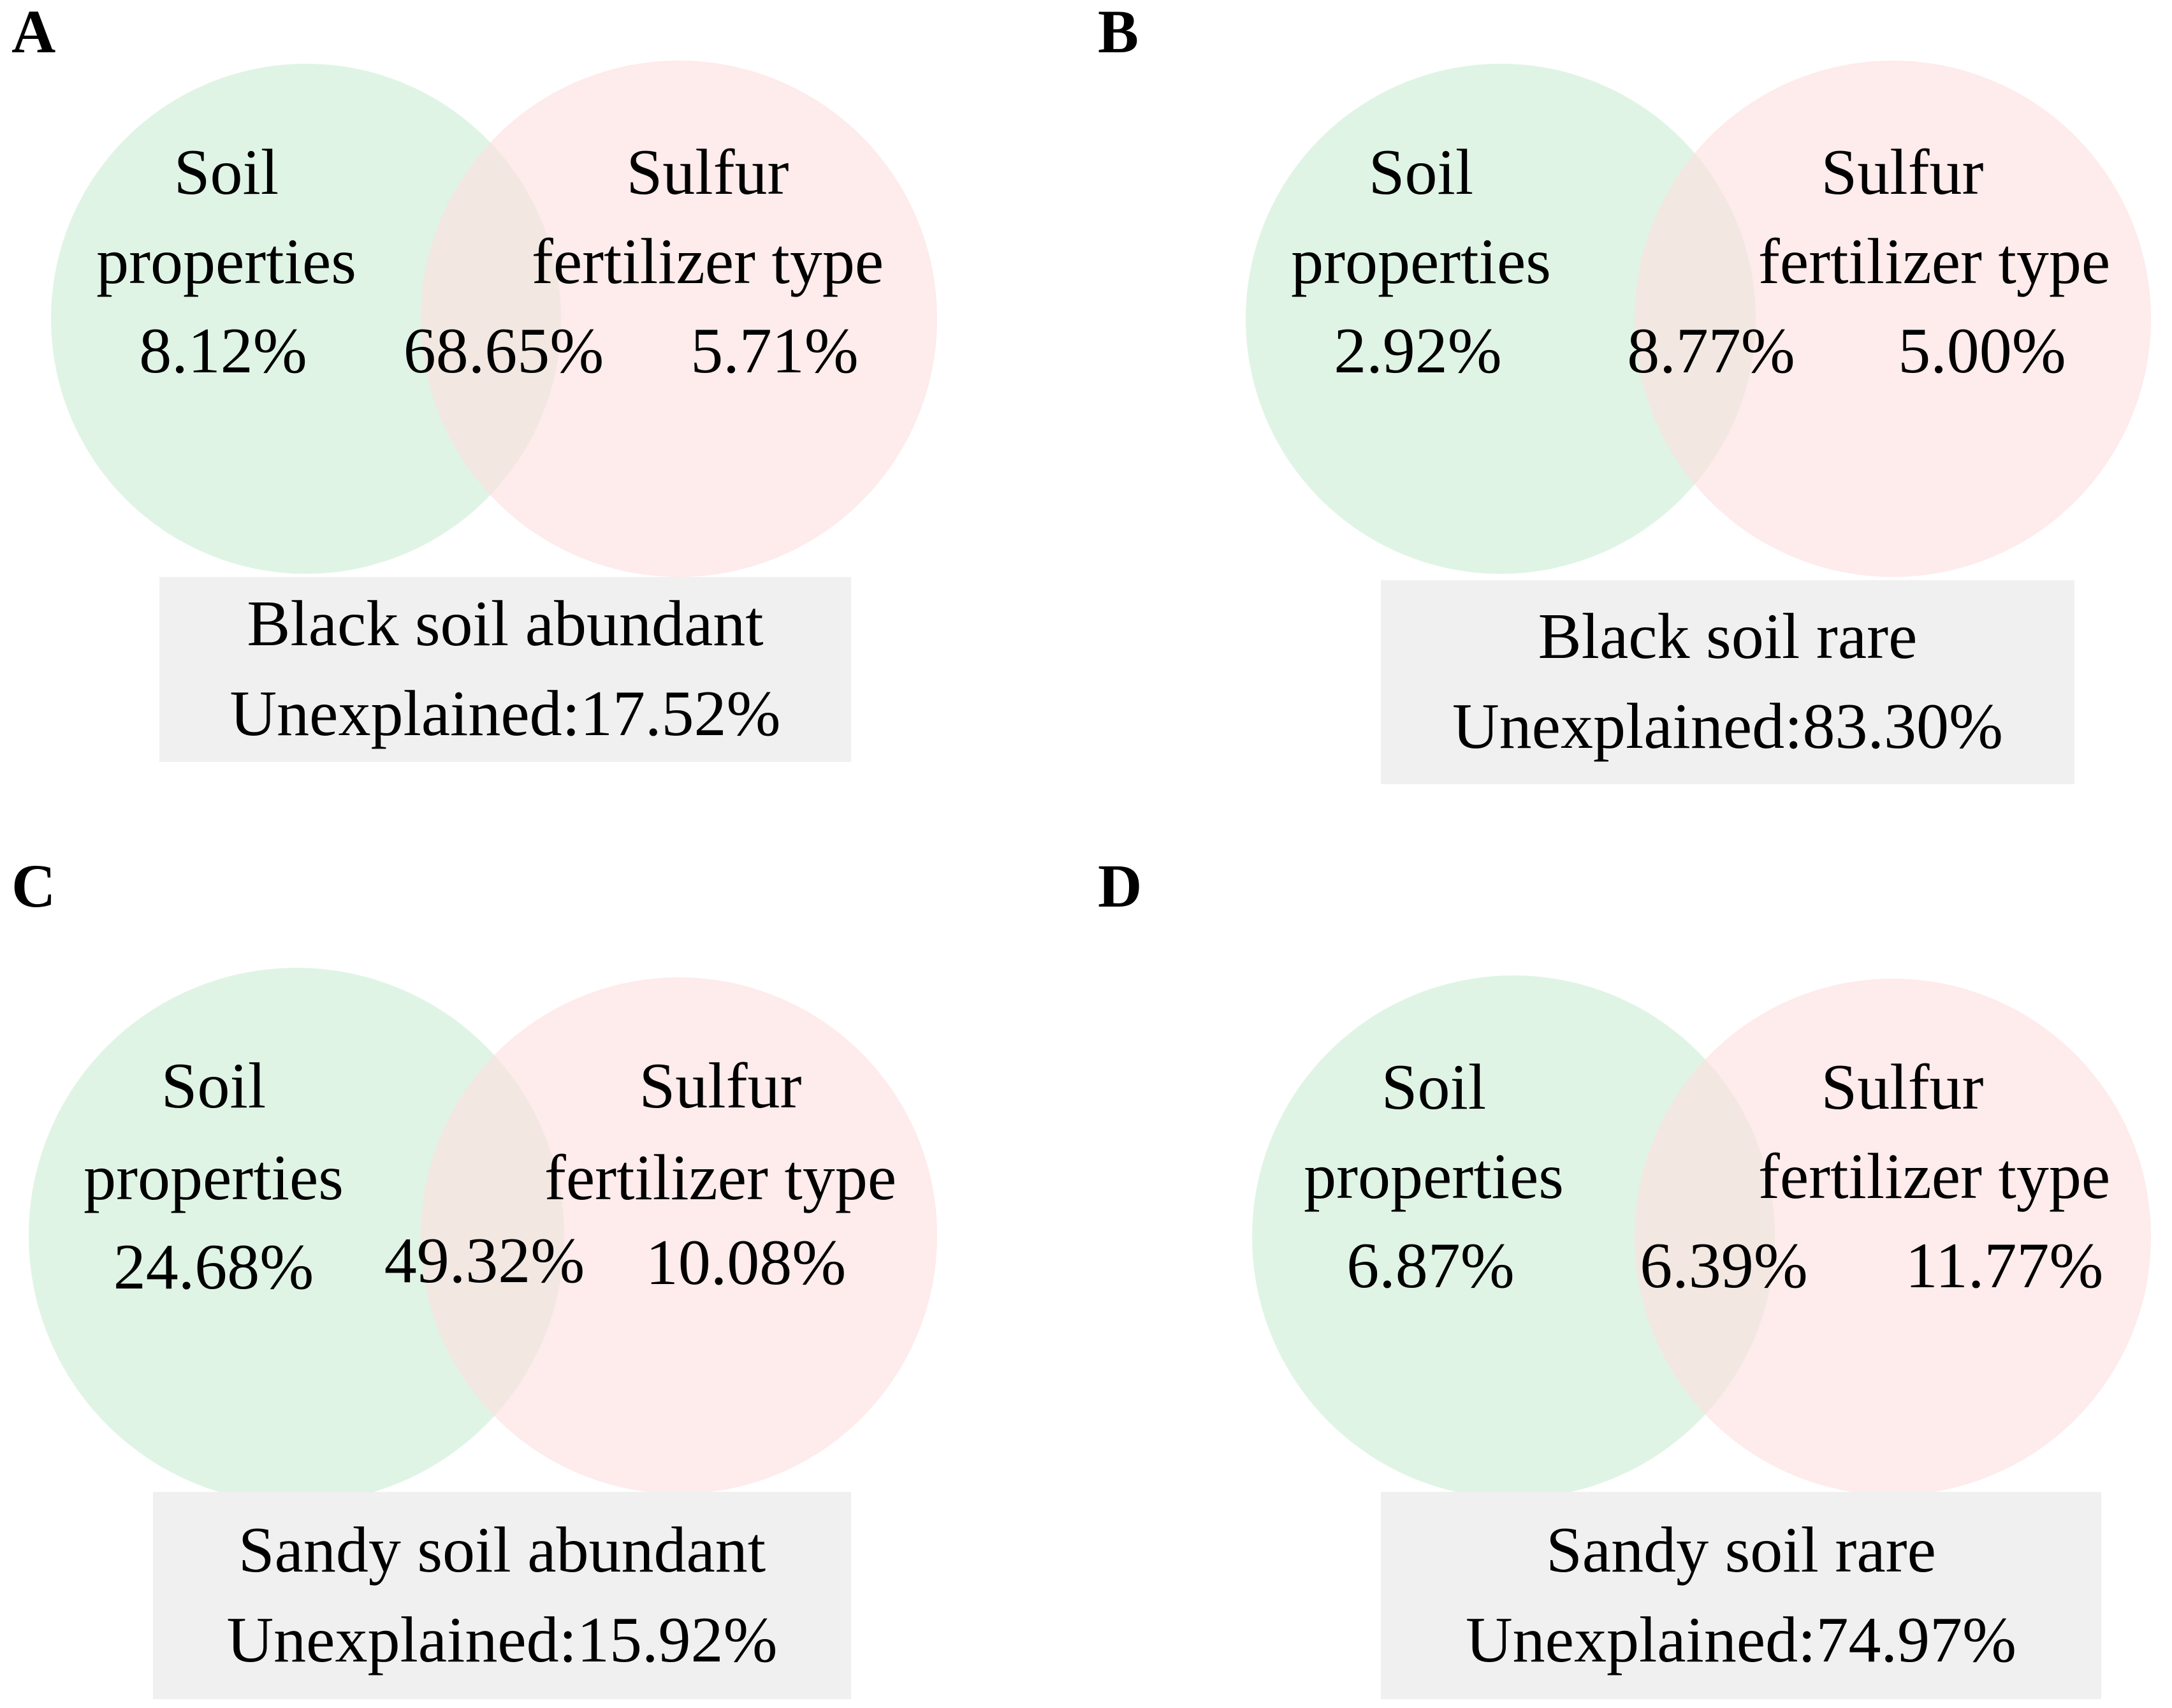  I want to click on legend-unexplained: Unexplained:15.92%, so click(502, 1639).